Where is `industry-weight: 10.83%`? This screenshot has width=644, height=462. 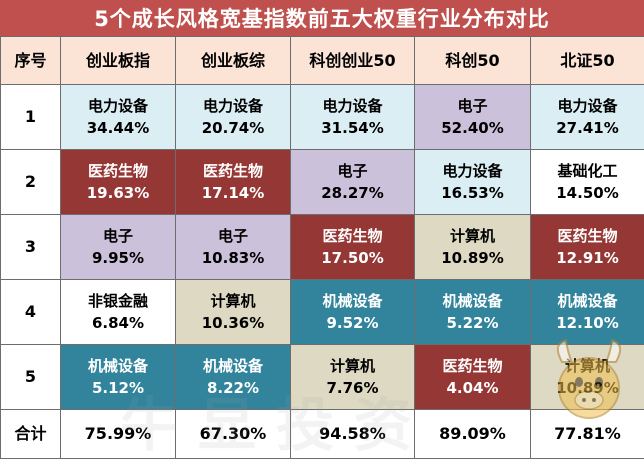
industry-weight: 10.83% is located at coordinates (233, 258).